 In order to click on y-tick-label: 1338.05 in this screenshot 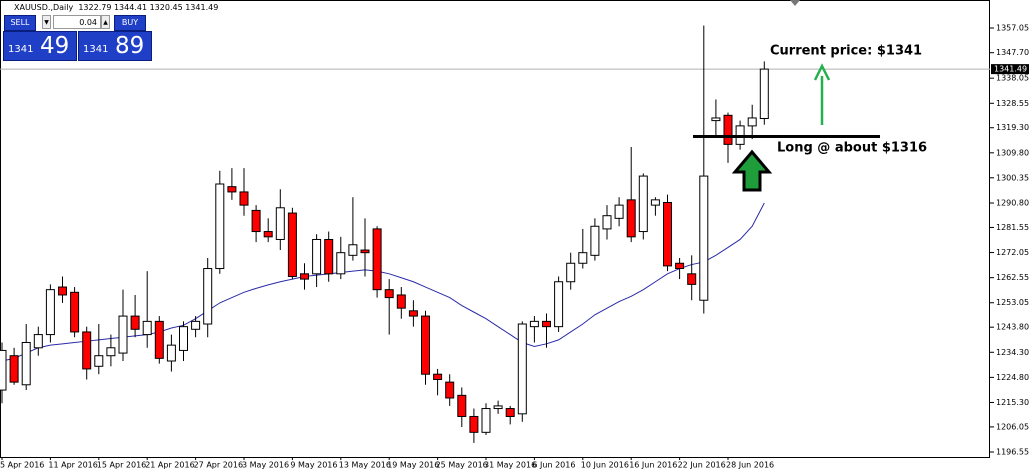, I will do `click(1012, 78)`.